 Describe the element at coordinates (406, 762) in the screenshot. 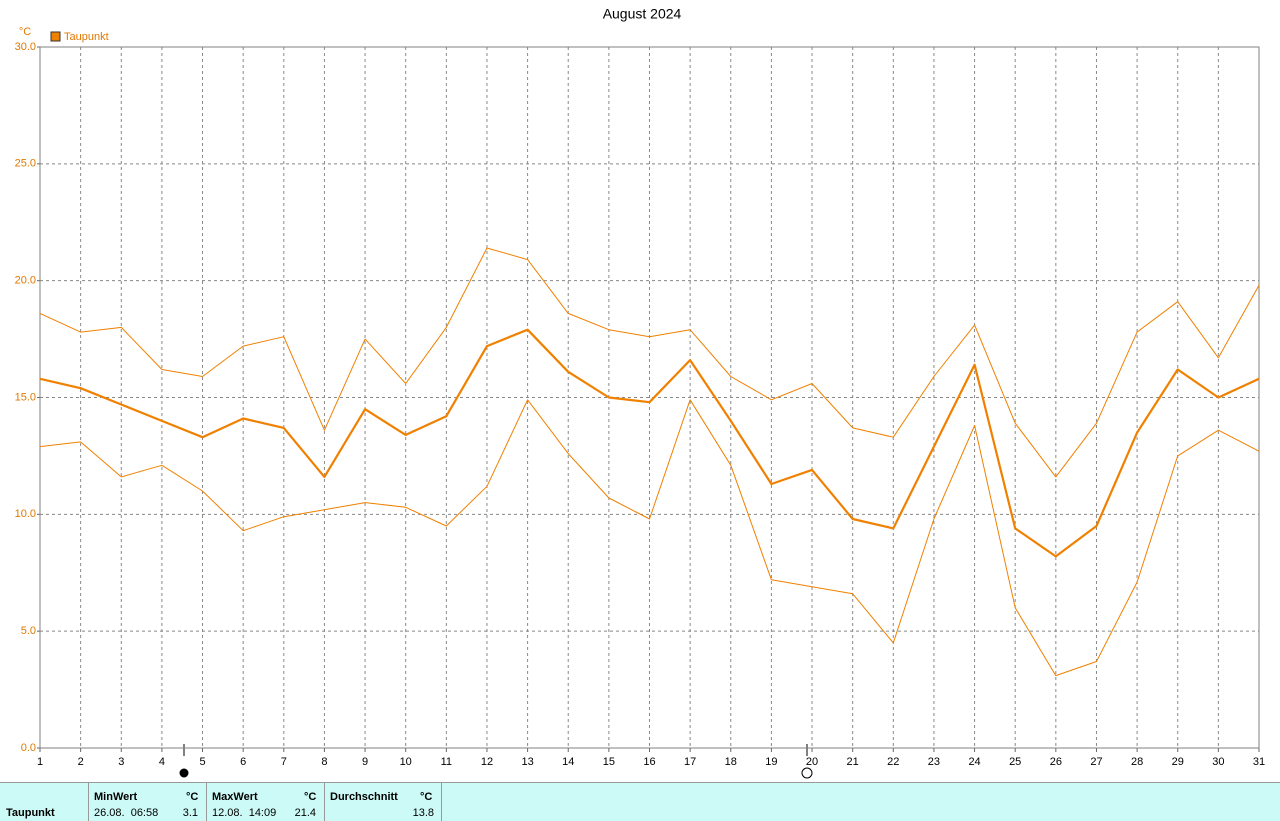

I see `x-tick-label: 10` at that location.